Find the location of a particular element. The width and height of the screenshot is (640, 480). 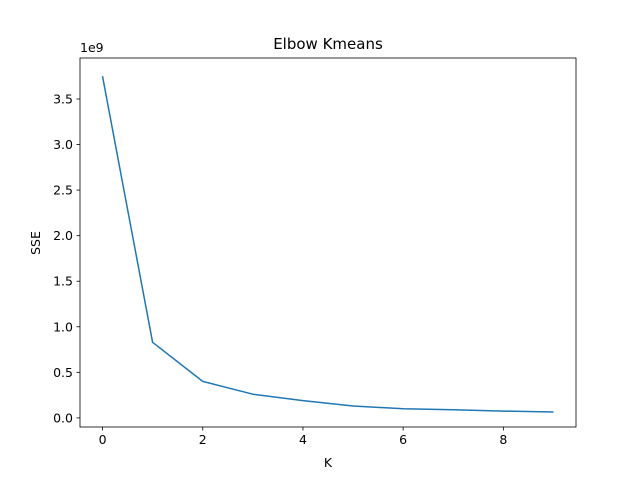

x-tick-label: 0 is located at coordinates (103, 439).